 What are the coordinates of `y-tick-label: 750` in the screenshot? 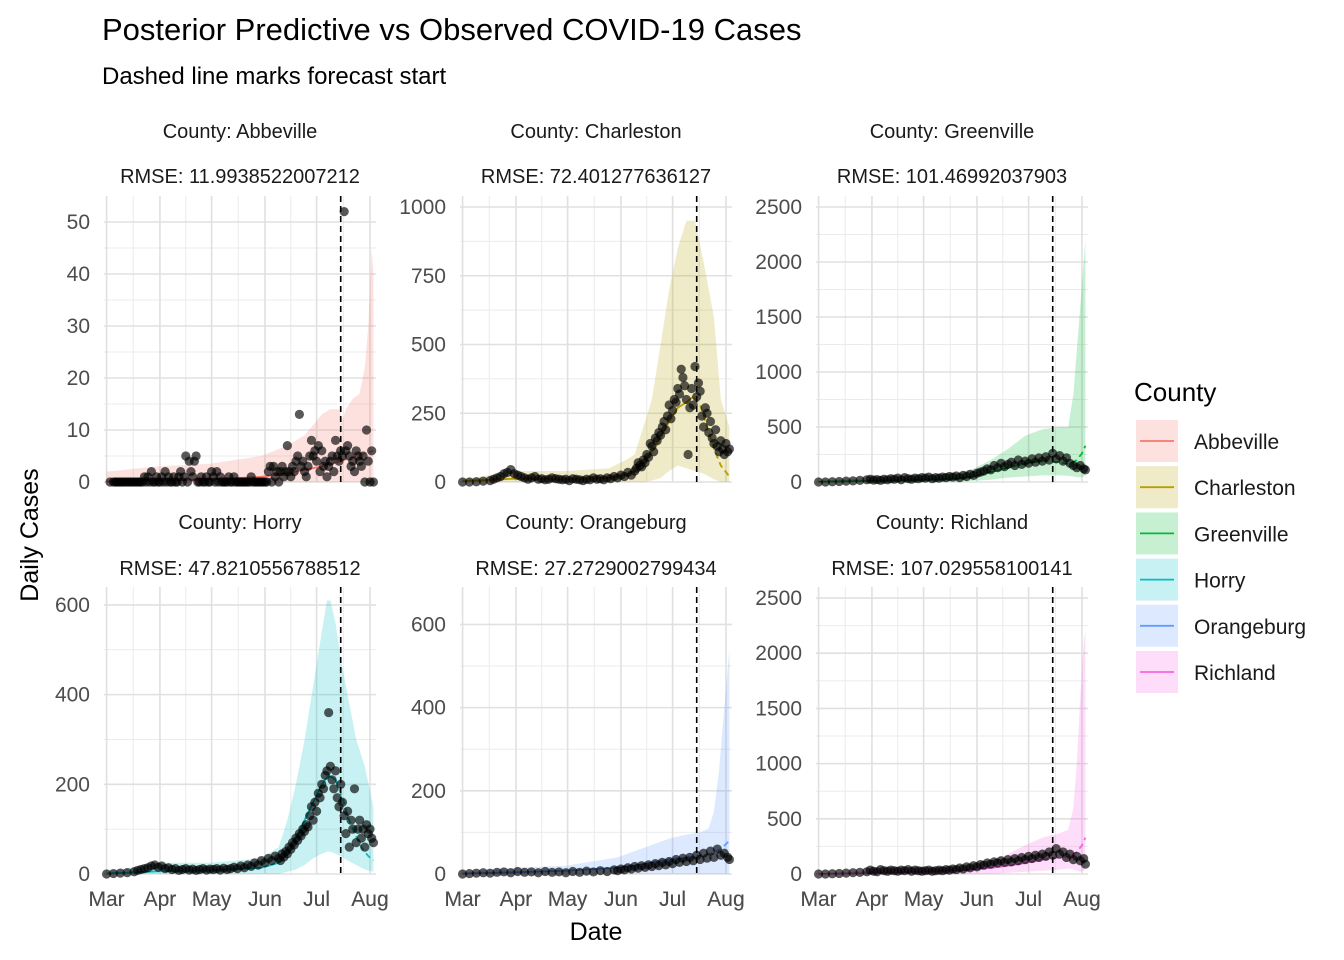 It's located at (428, 276).